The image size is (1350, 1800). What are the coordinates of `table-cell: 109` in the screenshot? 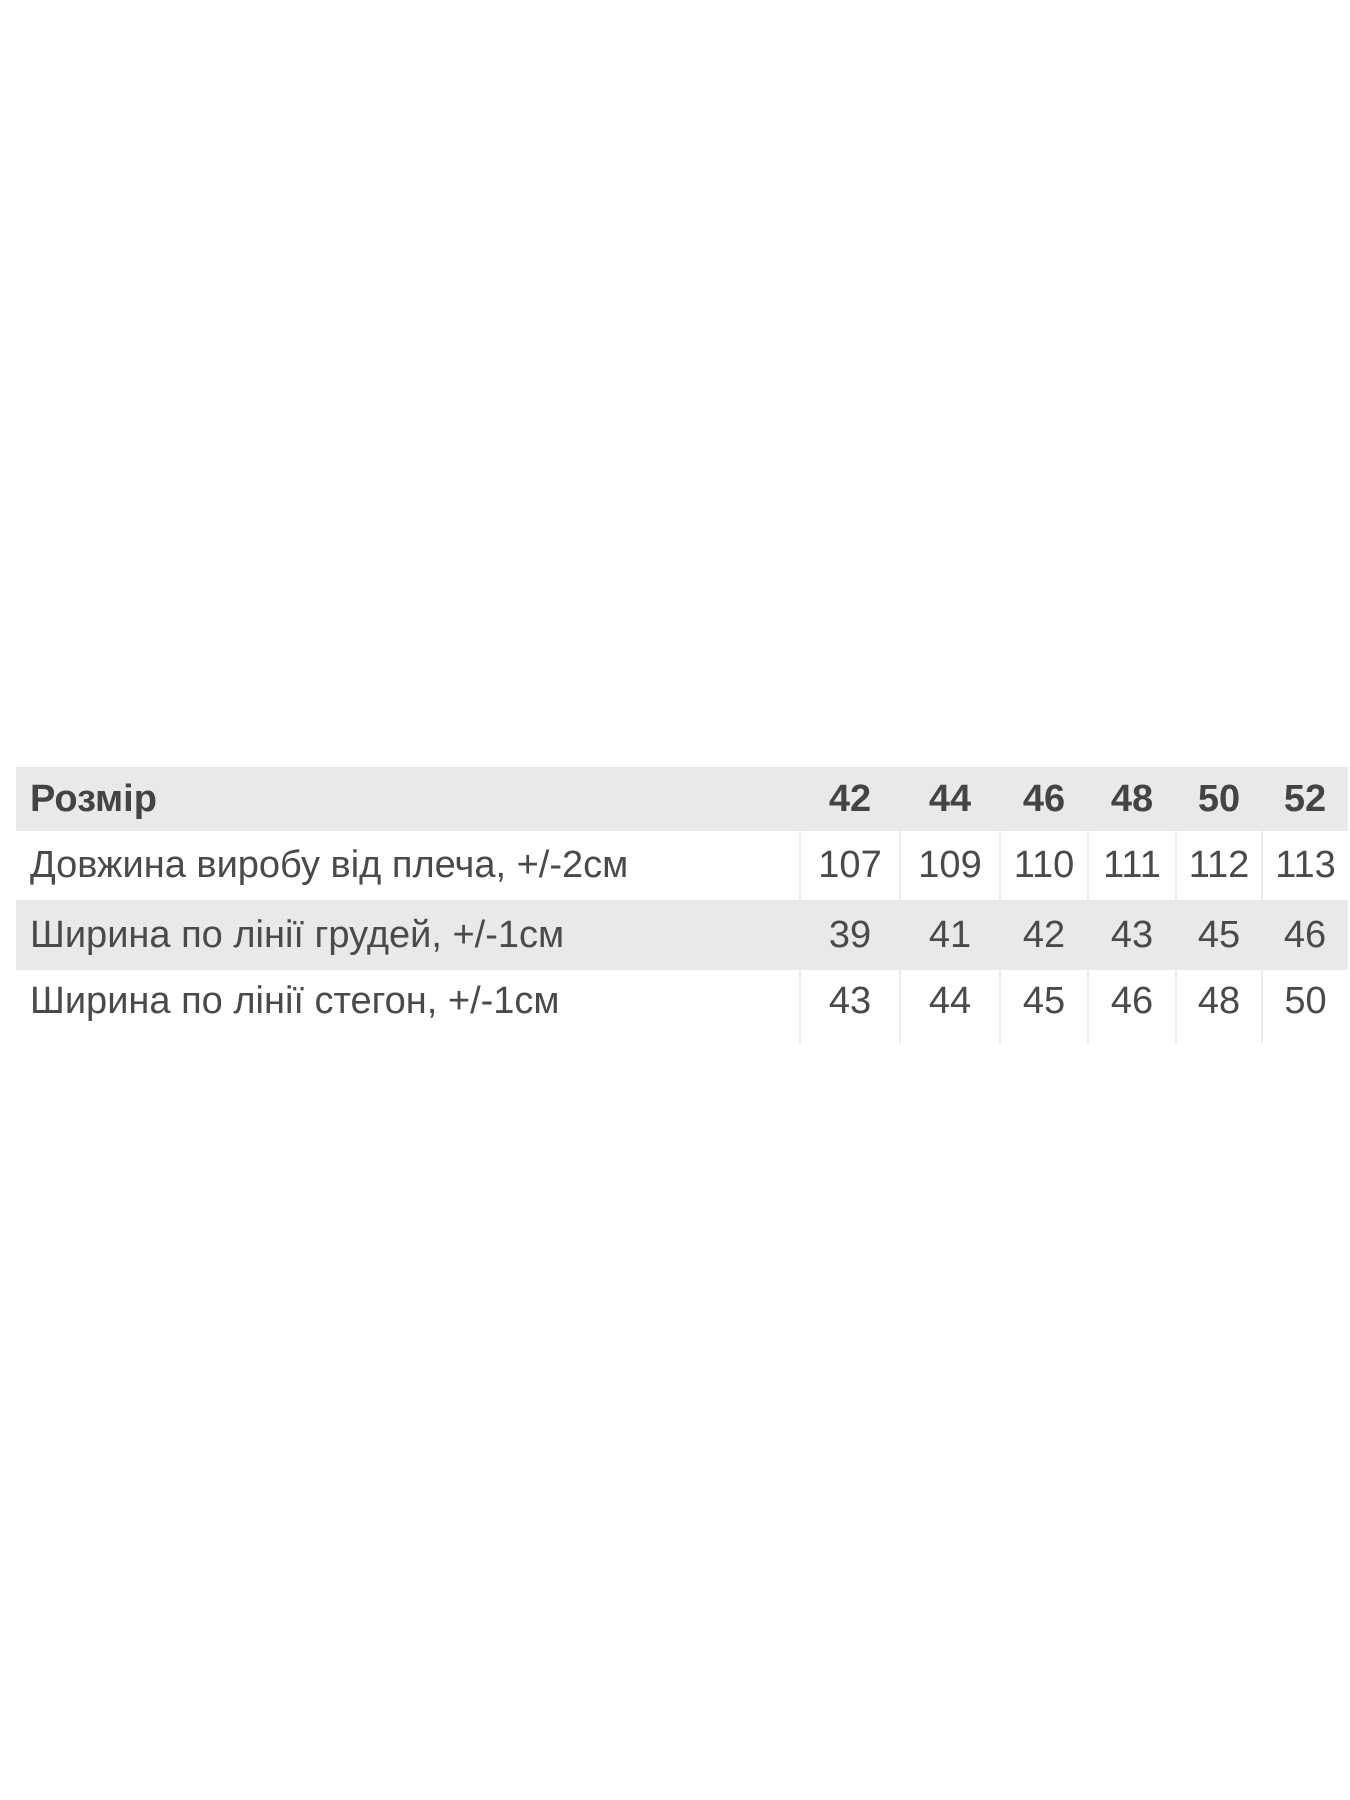 It's located at (949, 865).